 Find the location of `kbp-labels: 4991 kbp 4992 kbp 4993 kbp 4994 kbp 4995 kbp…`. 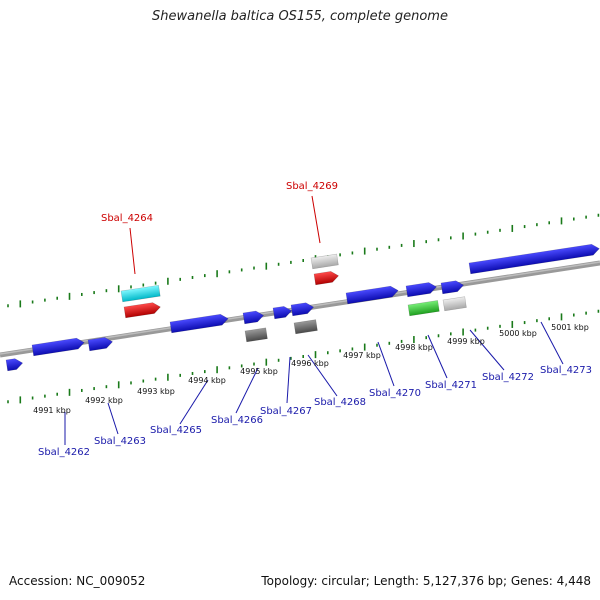

kbp-labels: 4991 kbp 4992 kbp 4993 kbp 4994 kbp 4995 kbp… is located at coordinates (311, 369).